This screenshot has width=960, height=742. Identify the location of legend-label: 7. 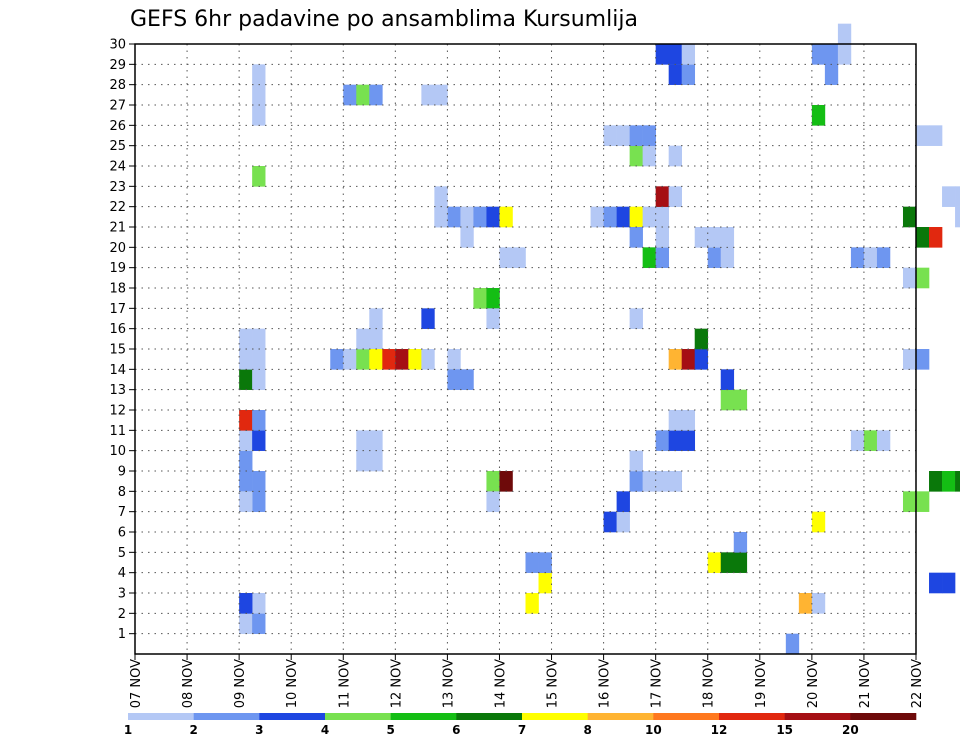
(522, 730).